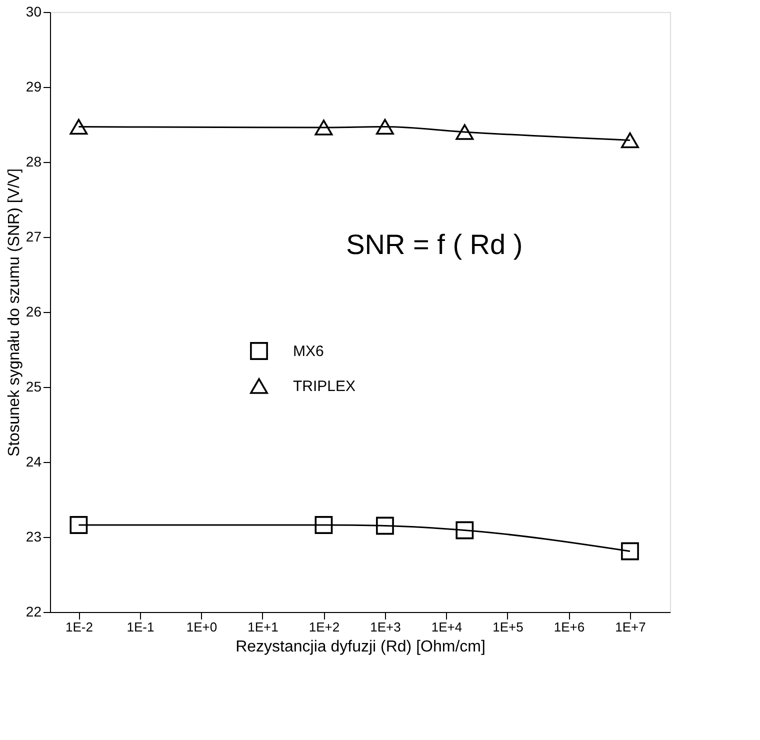  What do you see at coordinates (34, 612) in the screenshot?
I see `y-tick-label: 22` at bounding box center [34, 612].